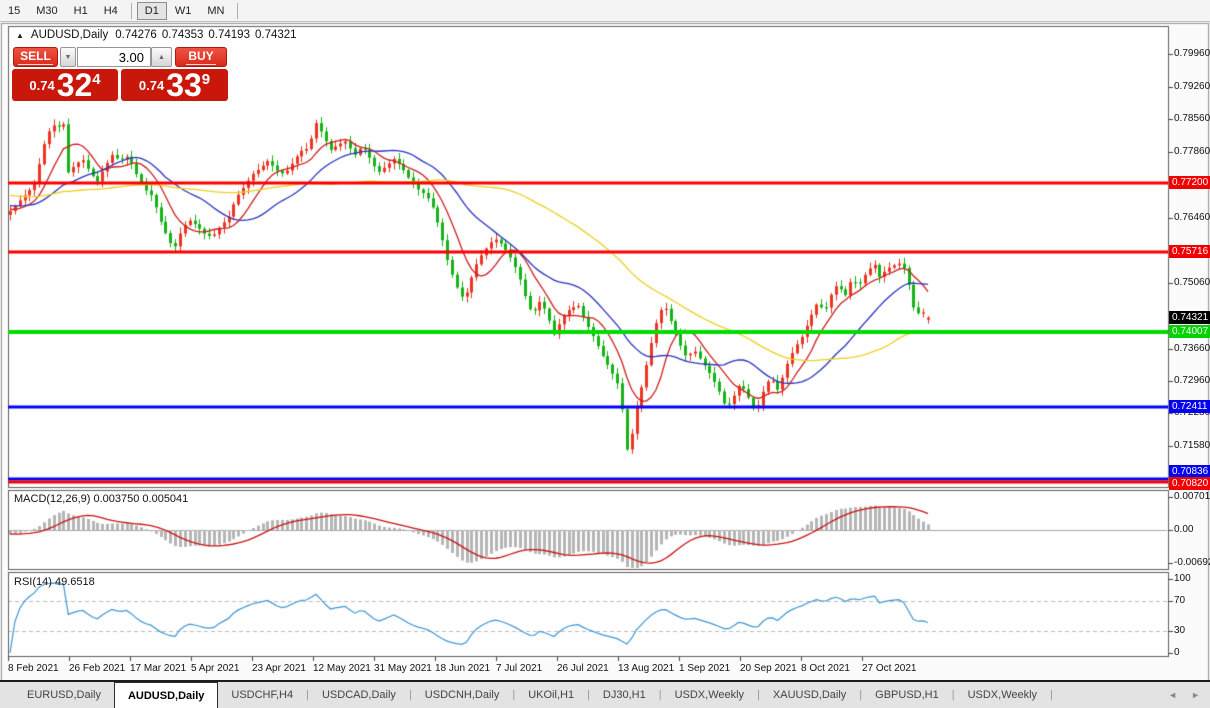 The height and width of the screenshot is (708, 1210). I want to click on date-tick-label: 8 Feb 2021, so click(33, 668).